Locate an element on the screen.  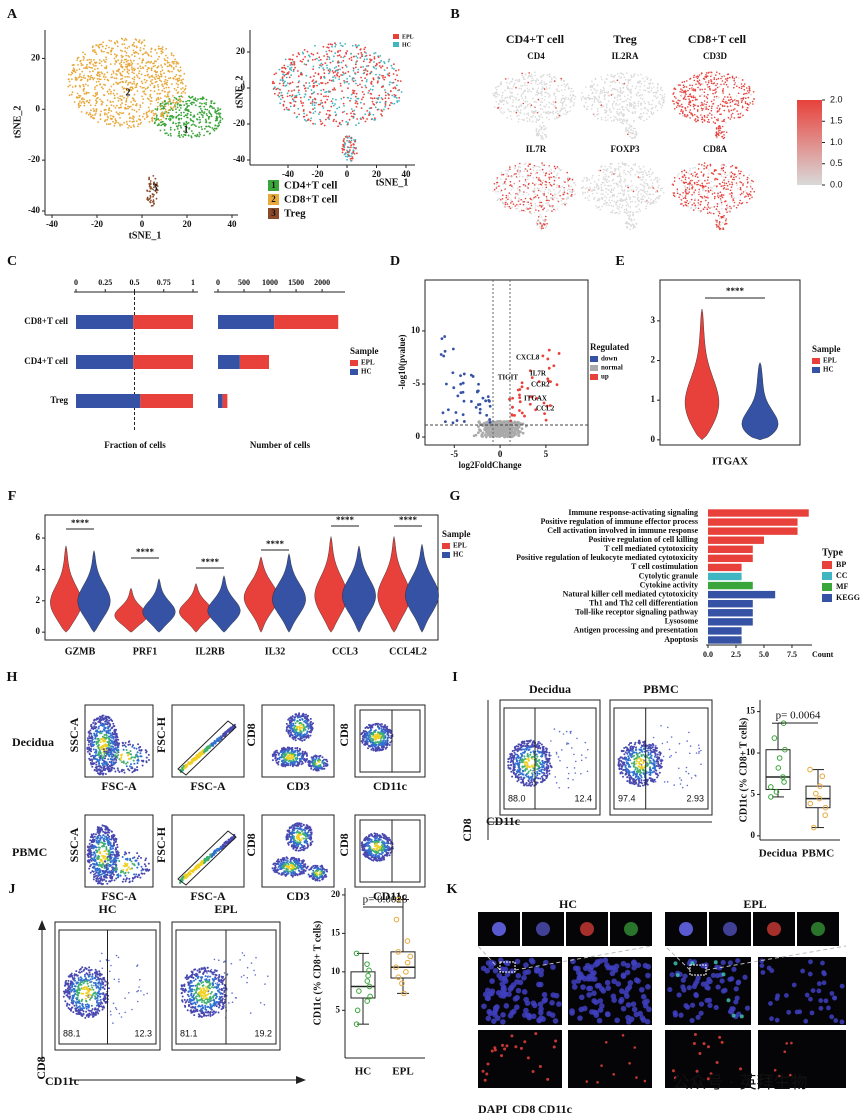
bar is located at coordinates (163, 362).